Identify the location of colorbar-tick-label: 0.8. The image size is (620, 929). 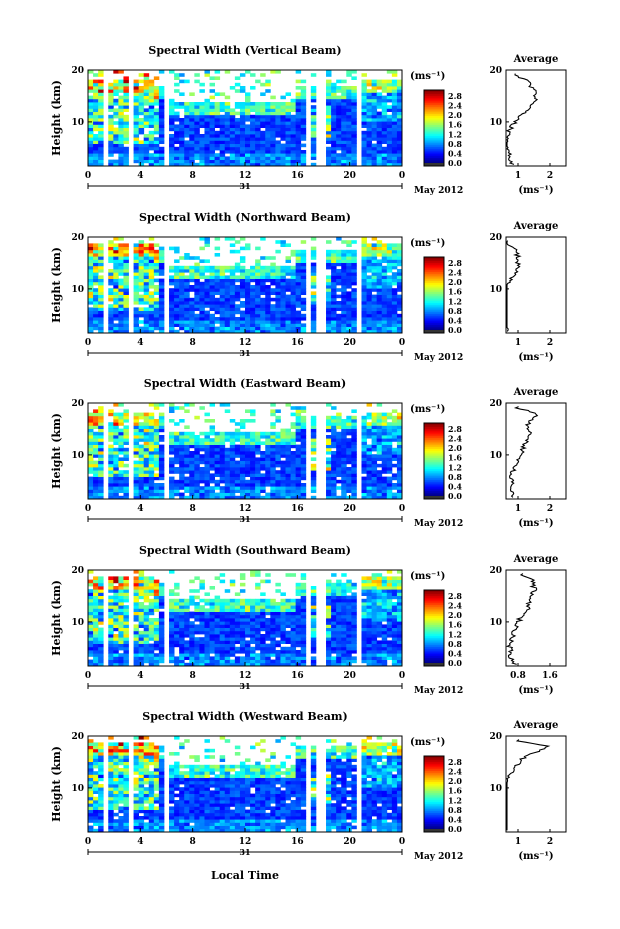
(455, 144).